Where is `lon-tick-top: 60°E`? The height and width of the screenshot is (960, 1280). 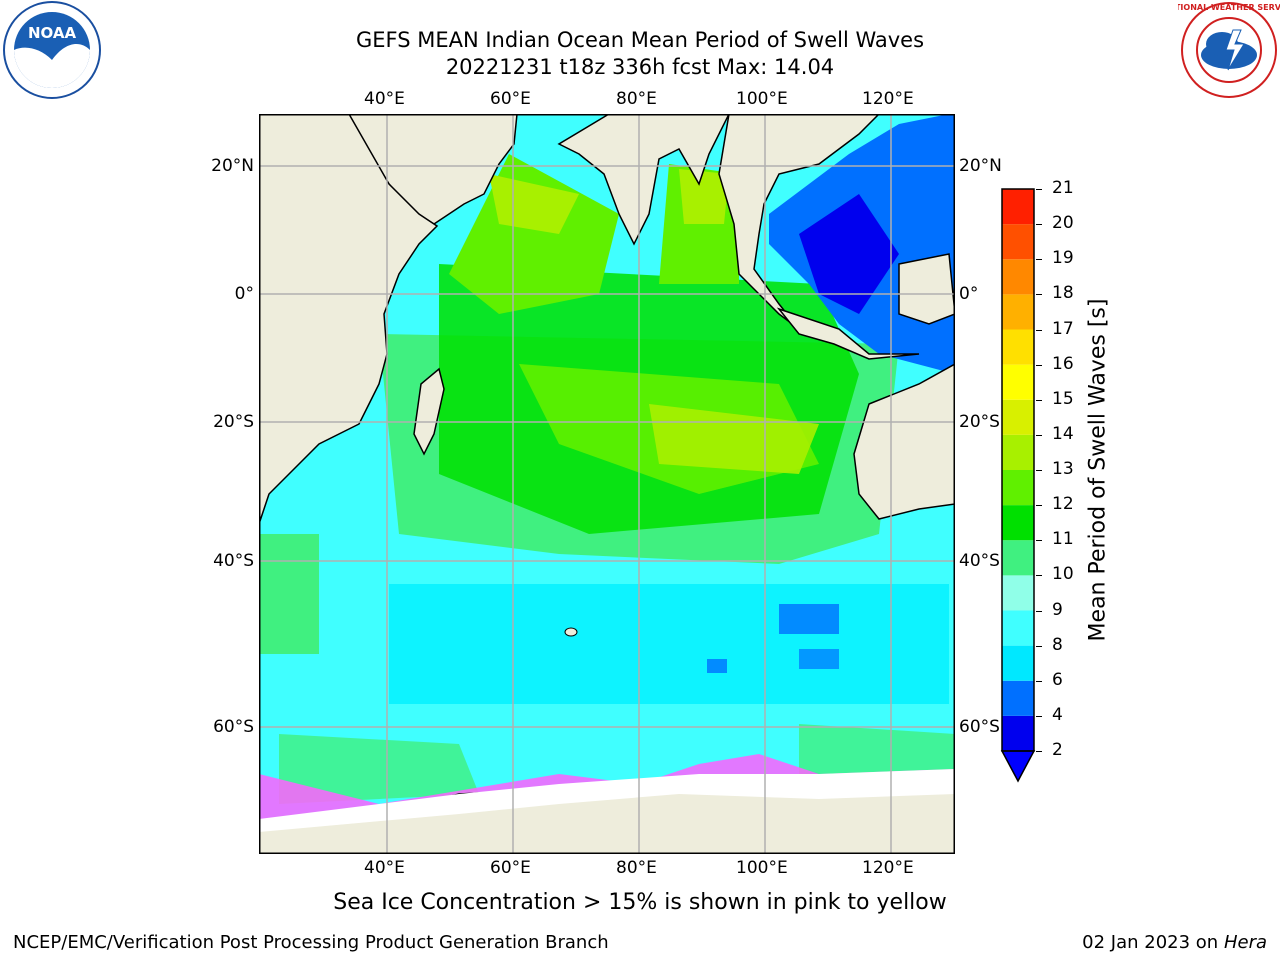
lon-tick-top: 60°E is located at coordinates (510, 99).